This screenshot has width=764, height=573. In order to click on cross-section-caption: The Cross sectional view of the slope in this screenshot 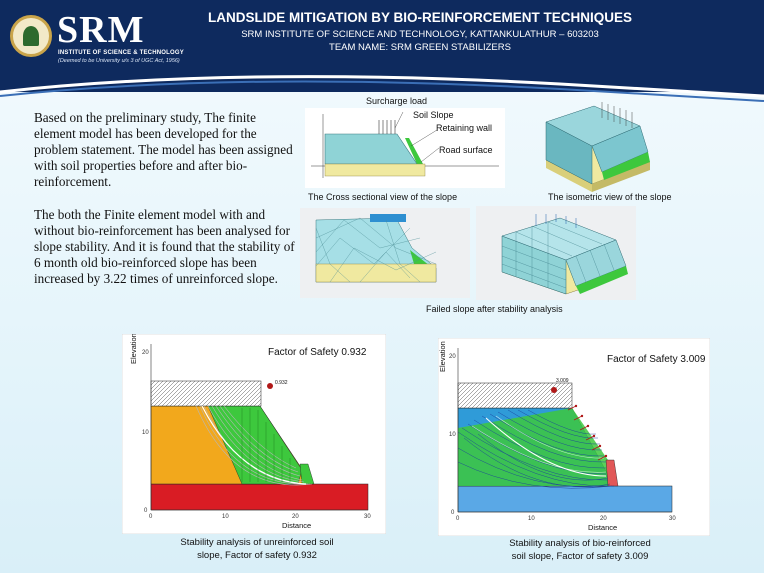, I will do `click(383, 197)`.